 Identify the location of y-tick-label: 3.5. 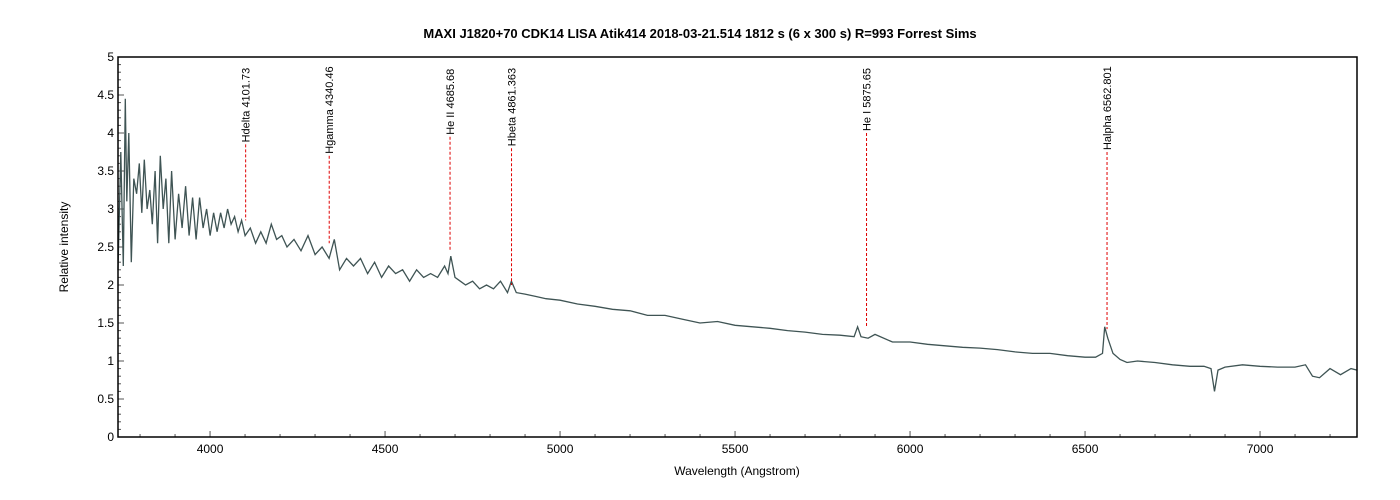
(105, 171).